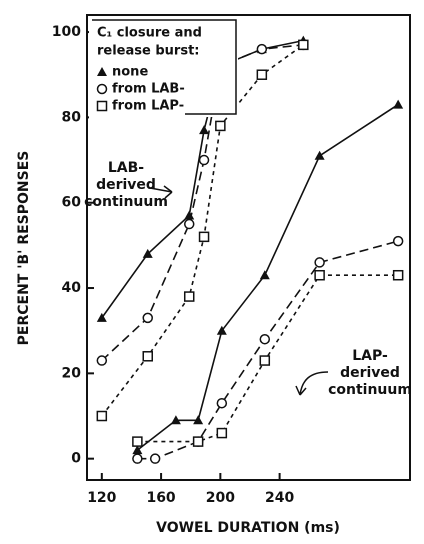  What do you see at coordinates (370, 356) in the screenshot?
I see `annotation: LAP-` at bounding box center [370, 356].